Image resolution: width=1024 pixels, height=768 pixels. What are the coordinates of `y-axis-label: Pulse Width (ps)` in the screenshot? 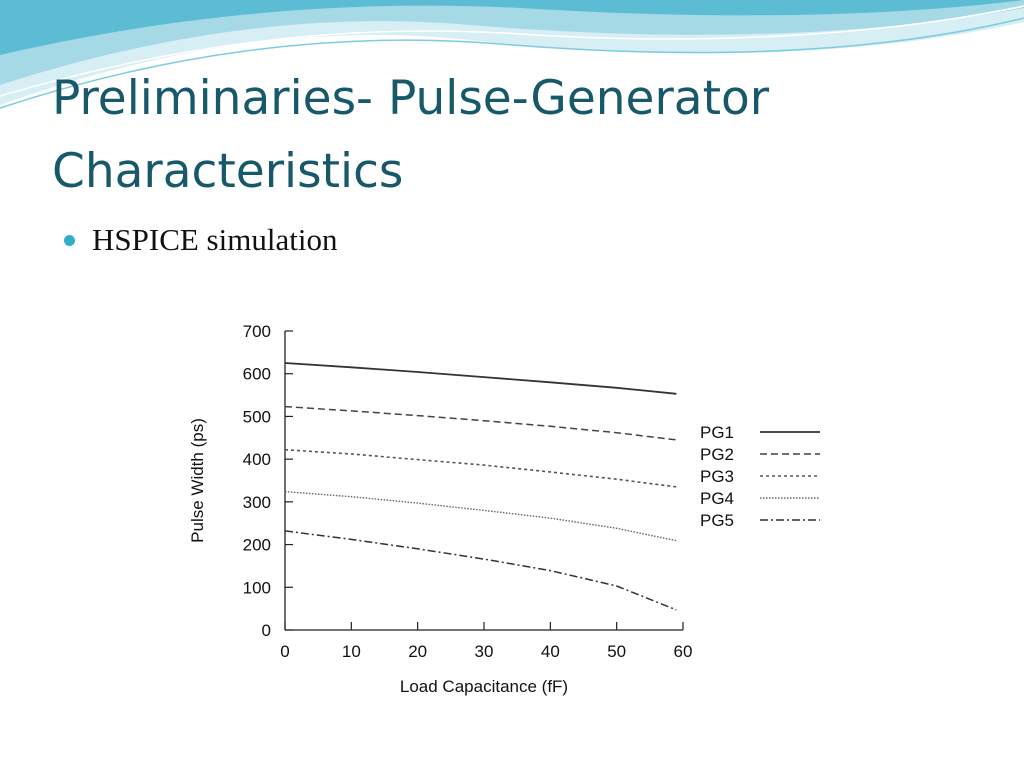 It's located at (197, 480).